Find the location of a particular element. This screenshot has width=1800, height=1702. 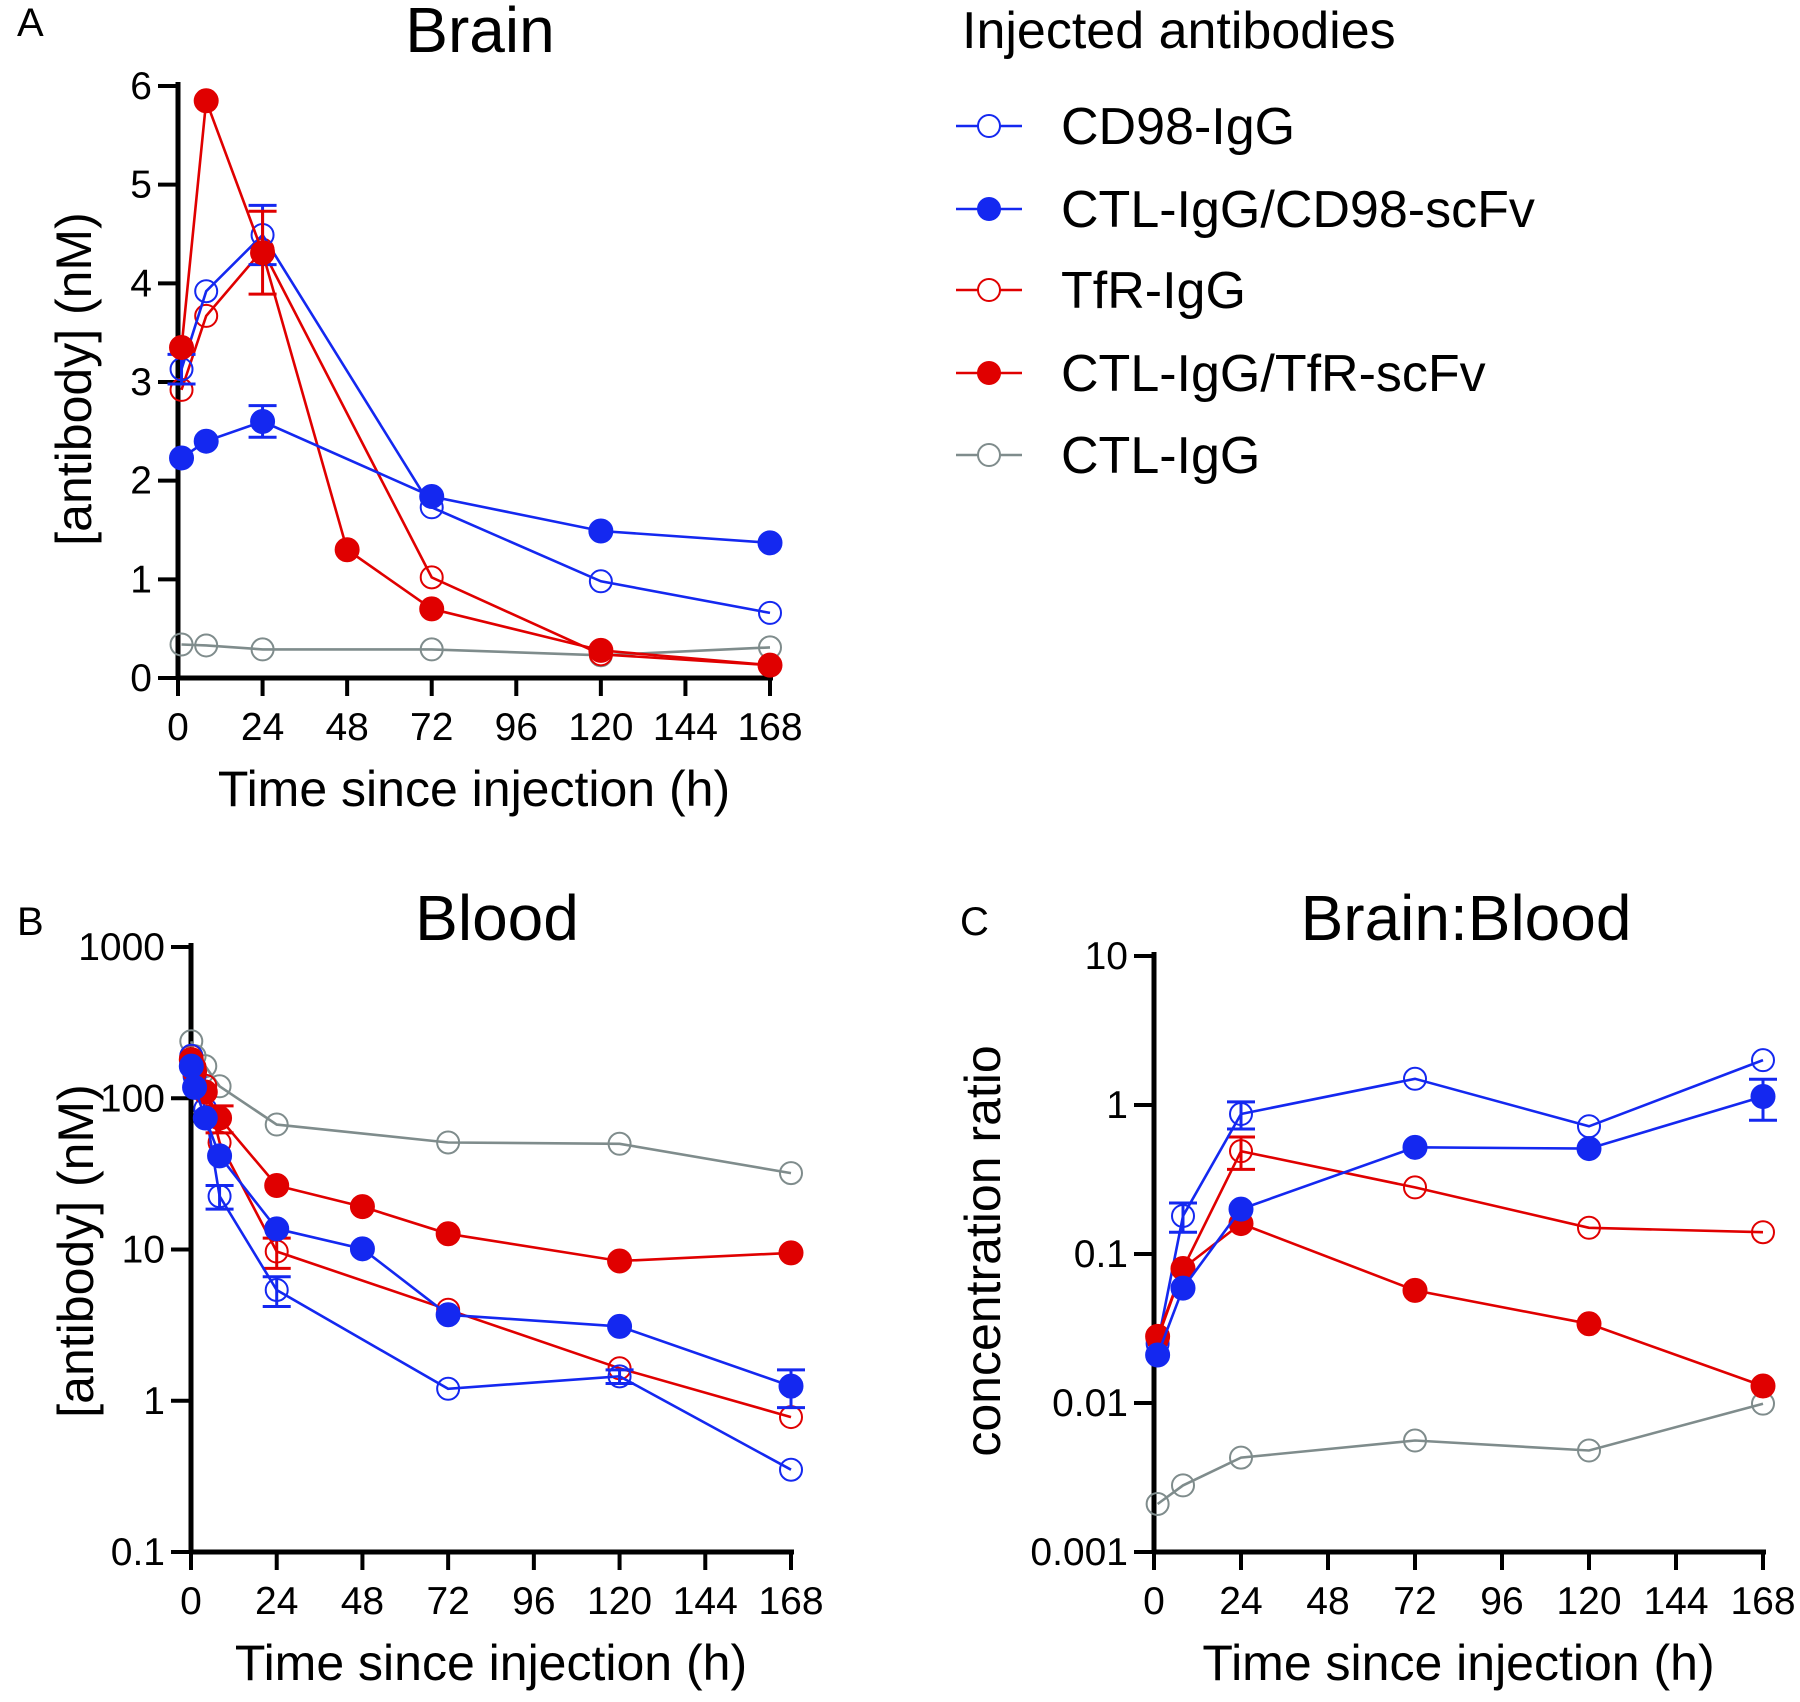

panel-label: C is located at coordinates (974, 922).